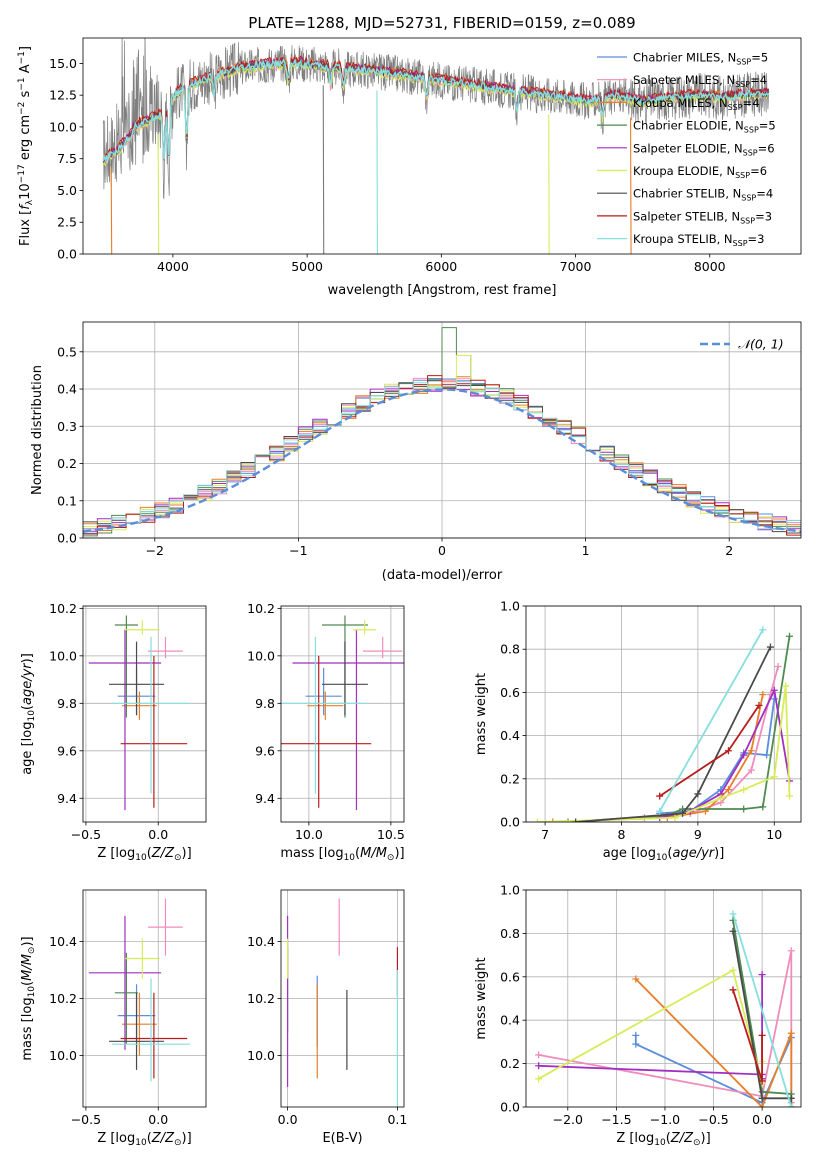 Image resolution: width=819 pixels, height=1170 pixels. What do you see at coordinates (616, 1119) in the screenshot?
I see `weight-vs-Z-xtick-label: −1.5` at bounding box center [616, 1119].